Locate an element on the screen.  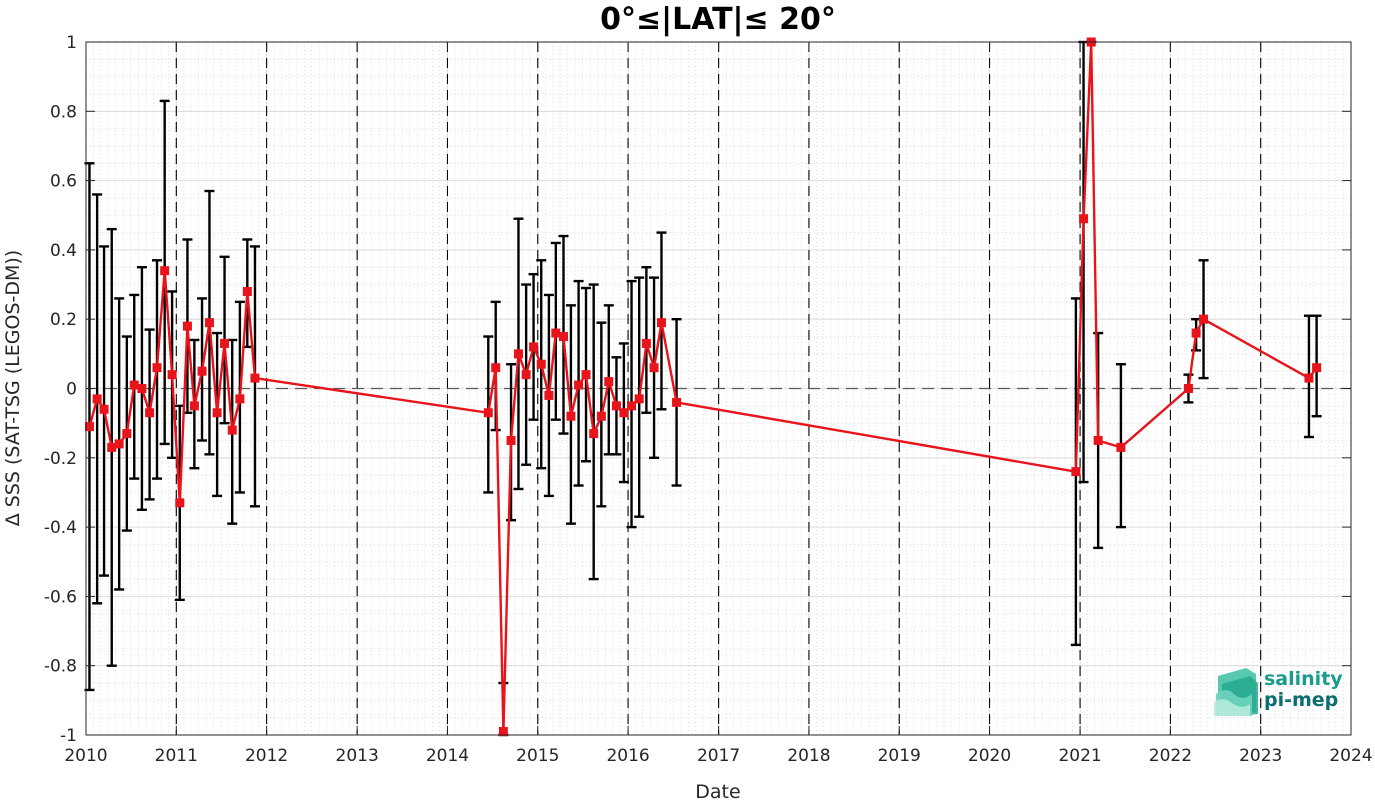
x-tick-label: 2023 is located at coordinates (1260, 756).